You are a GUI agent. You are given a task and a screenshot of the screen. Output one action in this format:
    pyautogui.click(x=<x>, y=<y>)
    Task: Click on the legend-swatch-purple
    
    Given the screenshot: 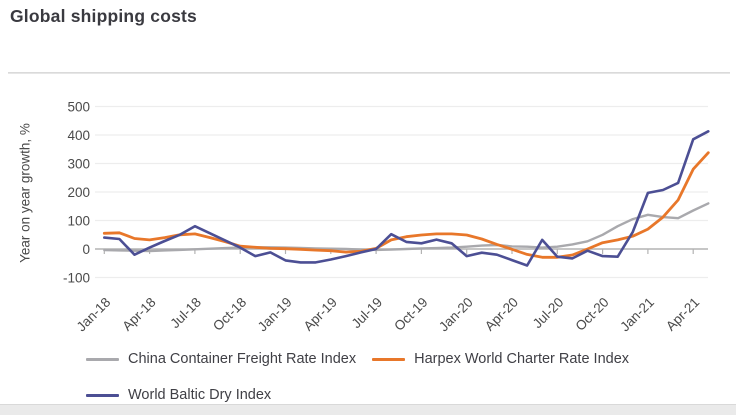 What is the action you would take?
    pyautogui.click(x=102, y=395)
    